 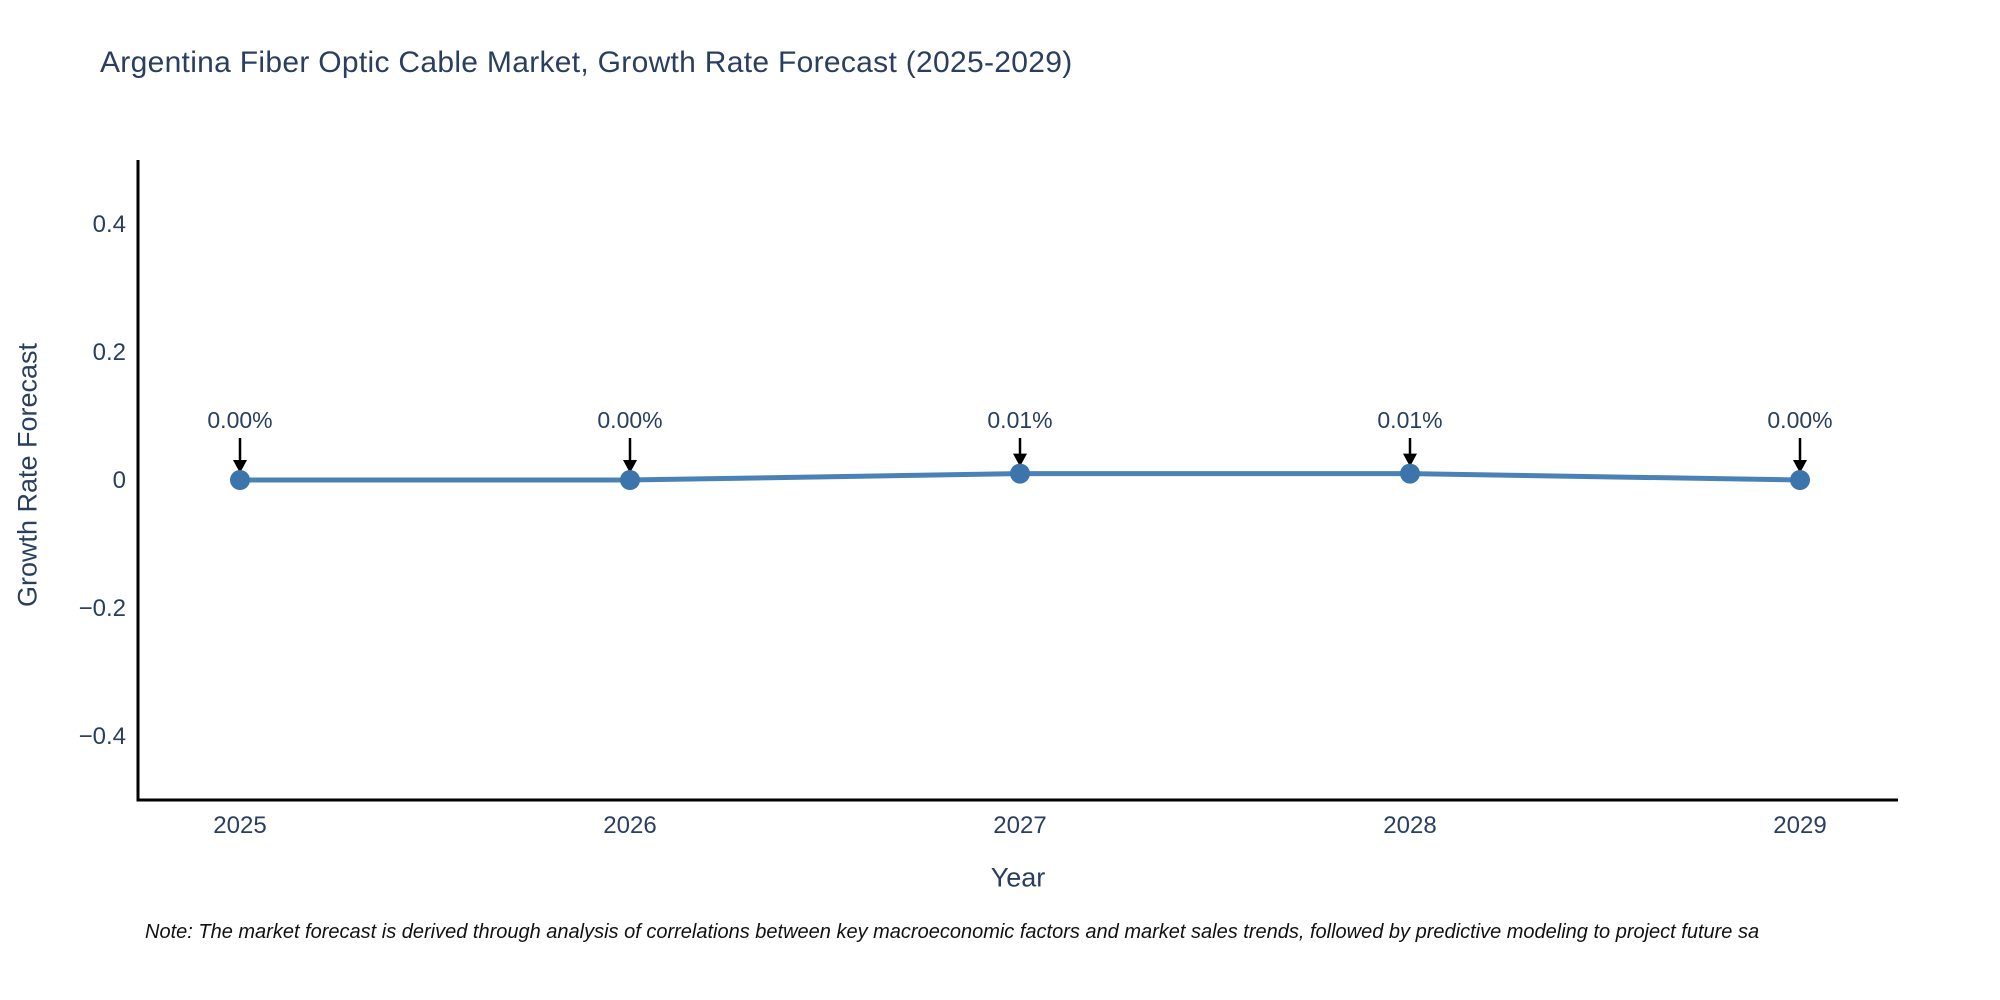 What do you see at coordinates (1410, 473) in the screenshot?
I see `data-point-2028` at bounding box center [1410, 473].